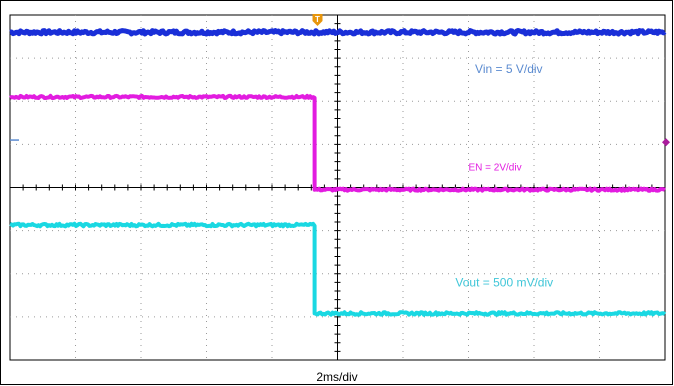 The image size is (674, 386). I want to click on series-label-2: EN = 2V/div, so click(495, 167).